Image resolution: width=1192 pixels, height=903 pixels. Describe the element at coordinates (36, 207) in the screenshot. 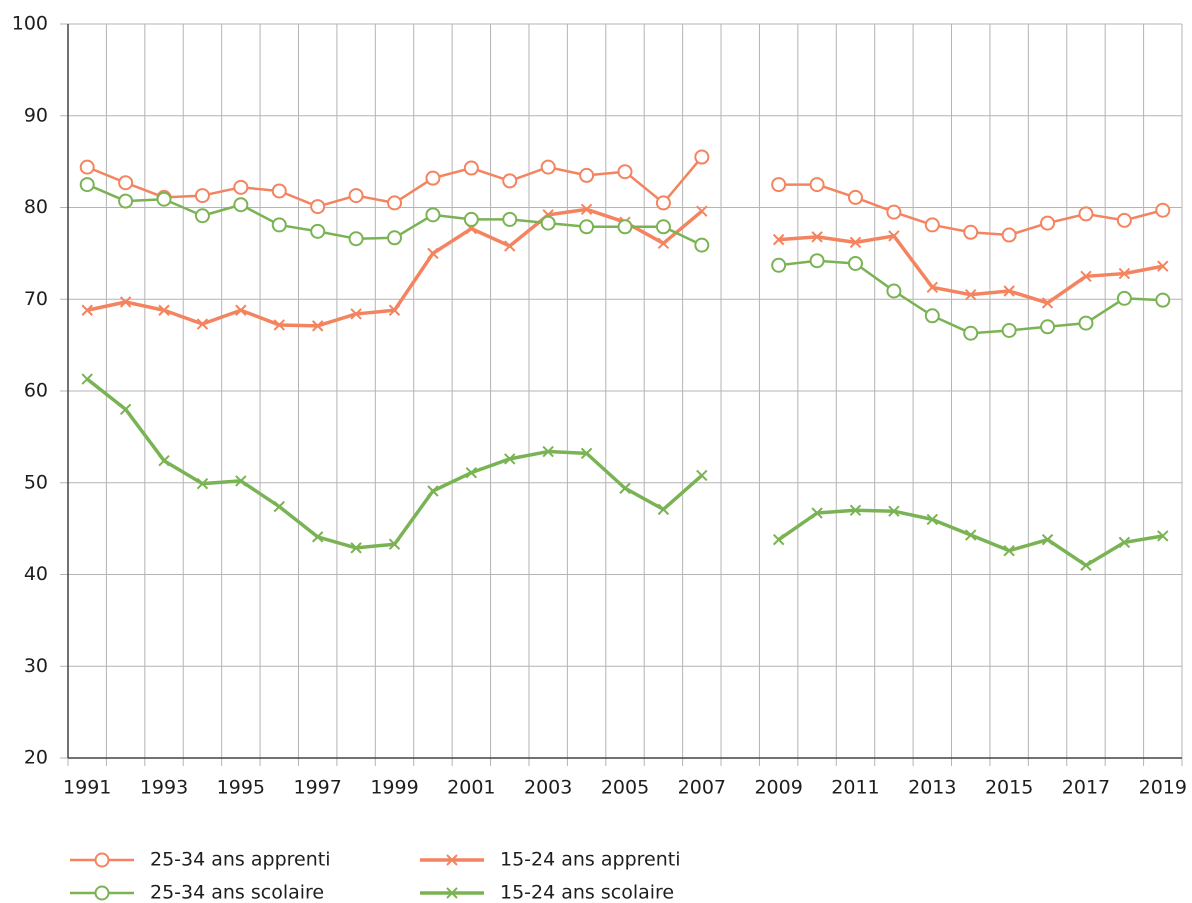

I see `y-tick-label: 80` at that location.